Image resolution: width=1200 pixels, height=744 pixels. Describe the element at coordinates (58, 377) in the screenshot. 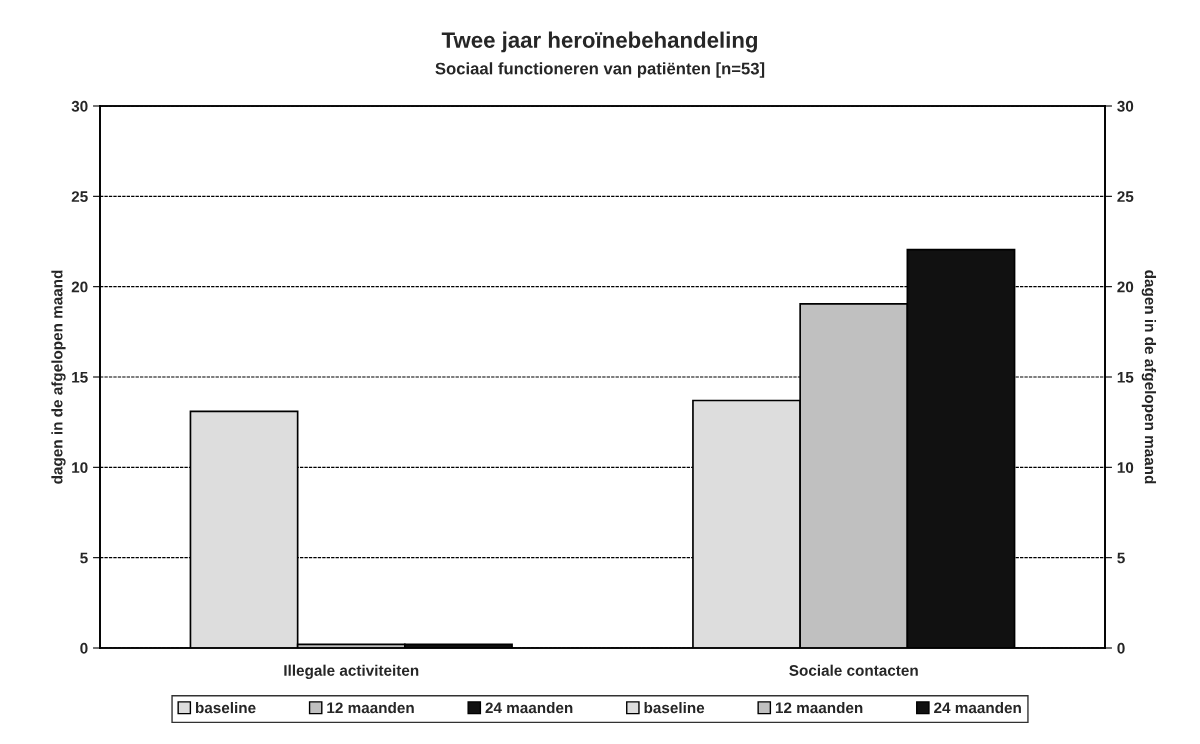

I see `y-axis-title: dagen in de afgelopen maand` at that location.